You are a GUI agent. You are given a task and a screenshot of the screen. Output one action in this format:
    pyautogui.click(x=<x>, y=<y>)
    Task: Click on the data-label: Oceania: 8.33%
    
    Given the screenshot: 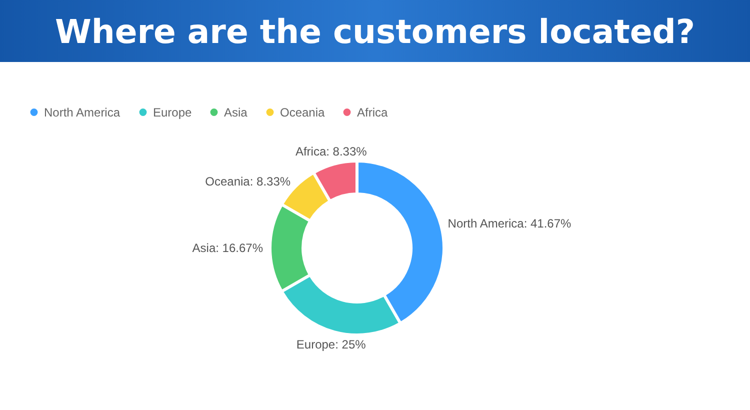 What is the action you would take?
    pyautogui.click(x=248, y=181)
    